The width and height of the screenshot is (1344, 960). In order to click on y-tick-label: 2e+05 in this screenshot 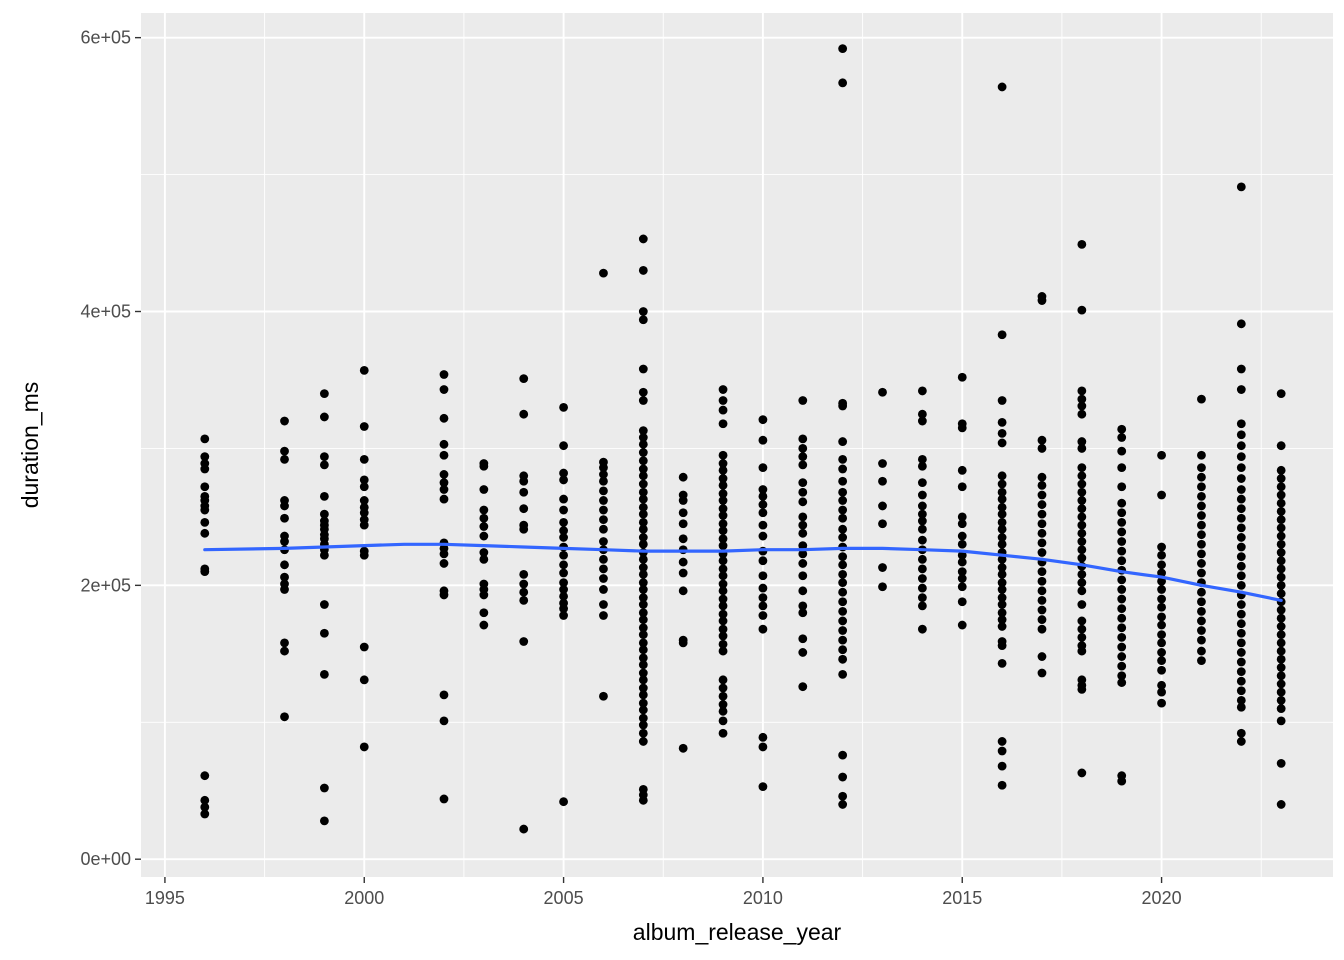, I will do `click(105, 585)`.